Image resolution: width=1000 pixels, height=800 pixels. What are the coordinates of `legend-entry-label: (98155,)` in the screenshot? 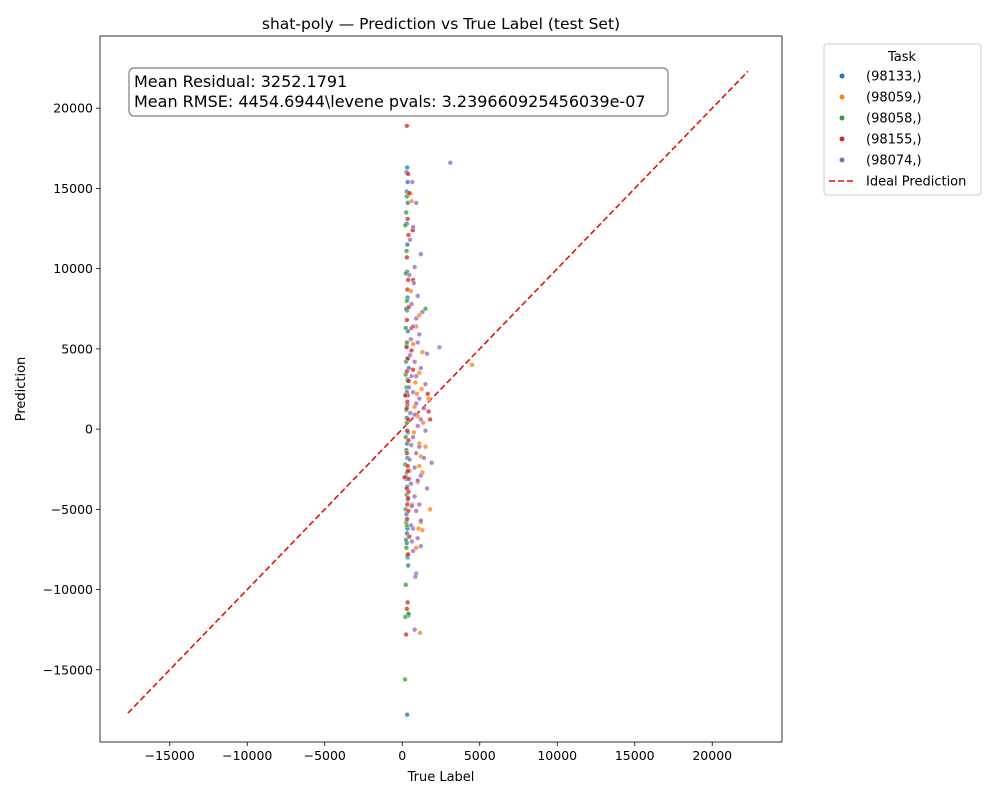 It's located at (894, 140).